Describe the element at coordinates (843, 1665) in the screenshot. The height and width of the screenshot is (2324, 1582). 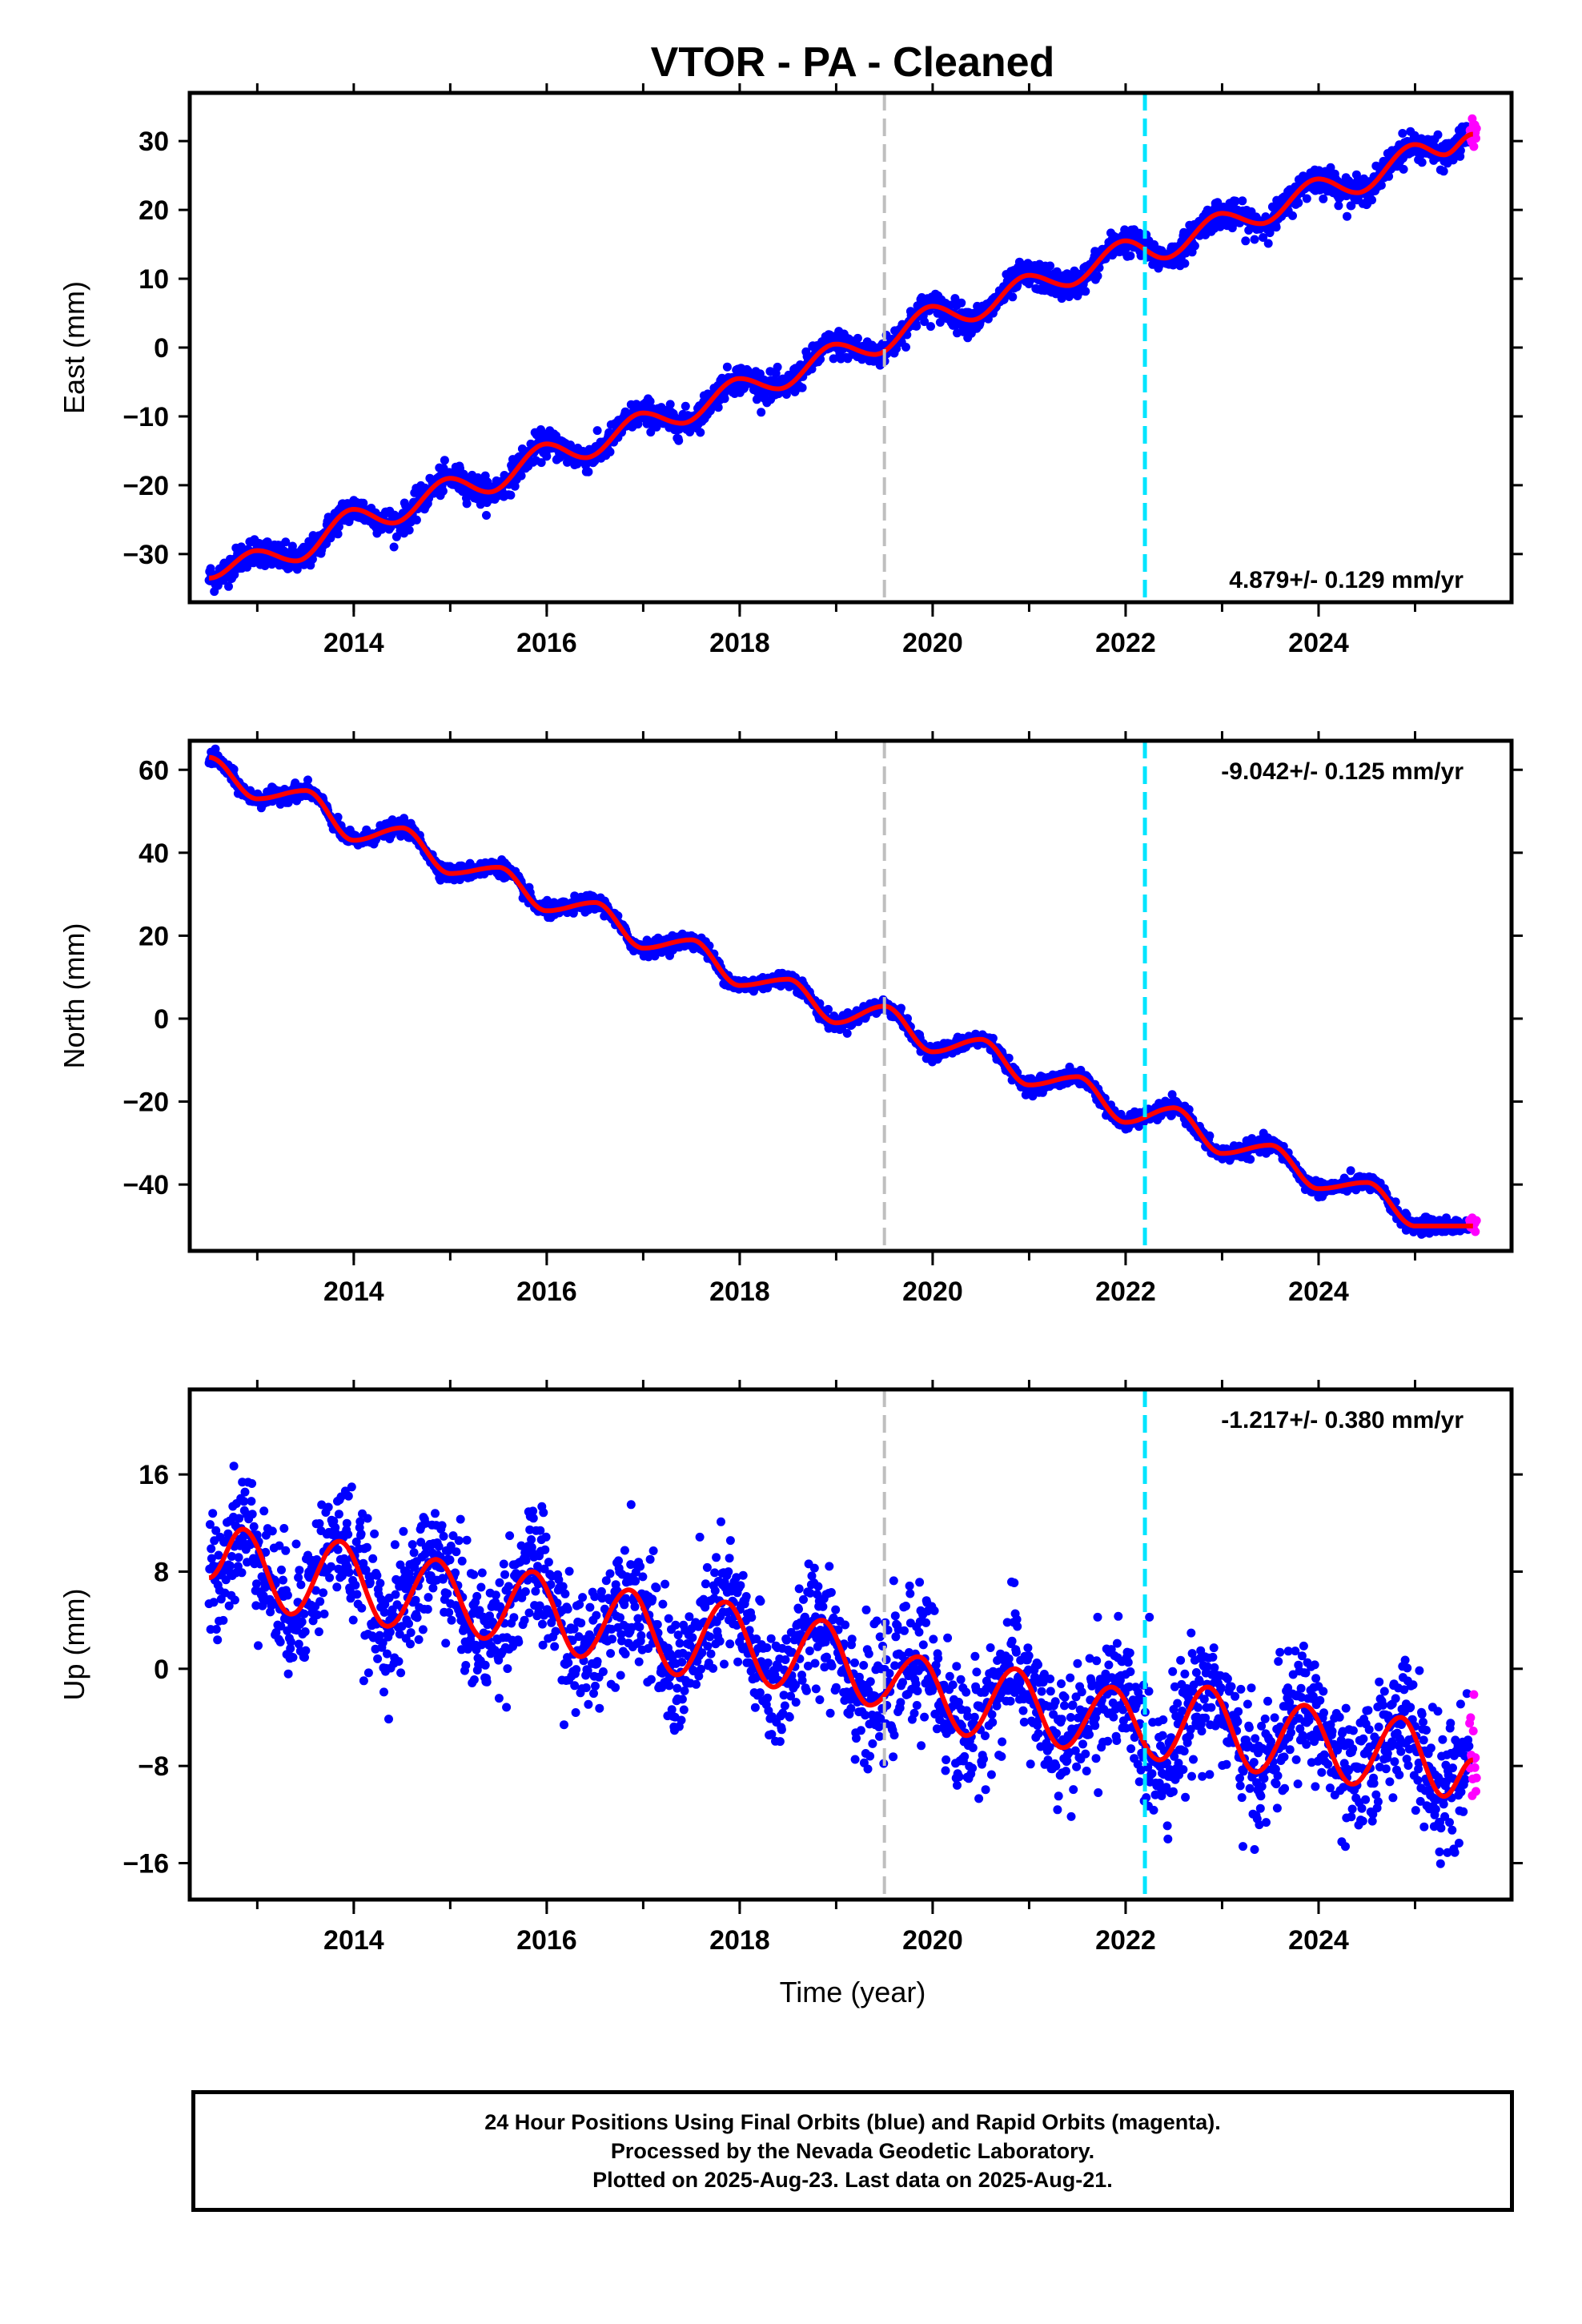
I see `data-points` at that location.